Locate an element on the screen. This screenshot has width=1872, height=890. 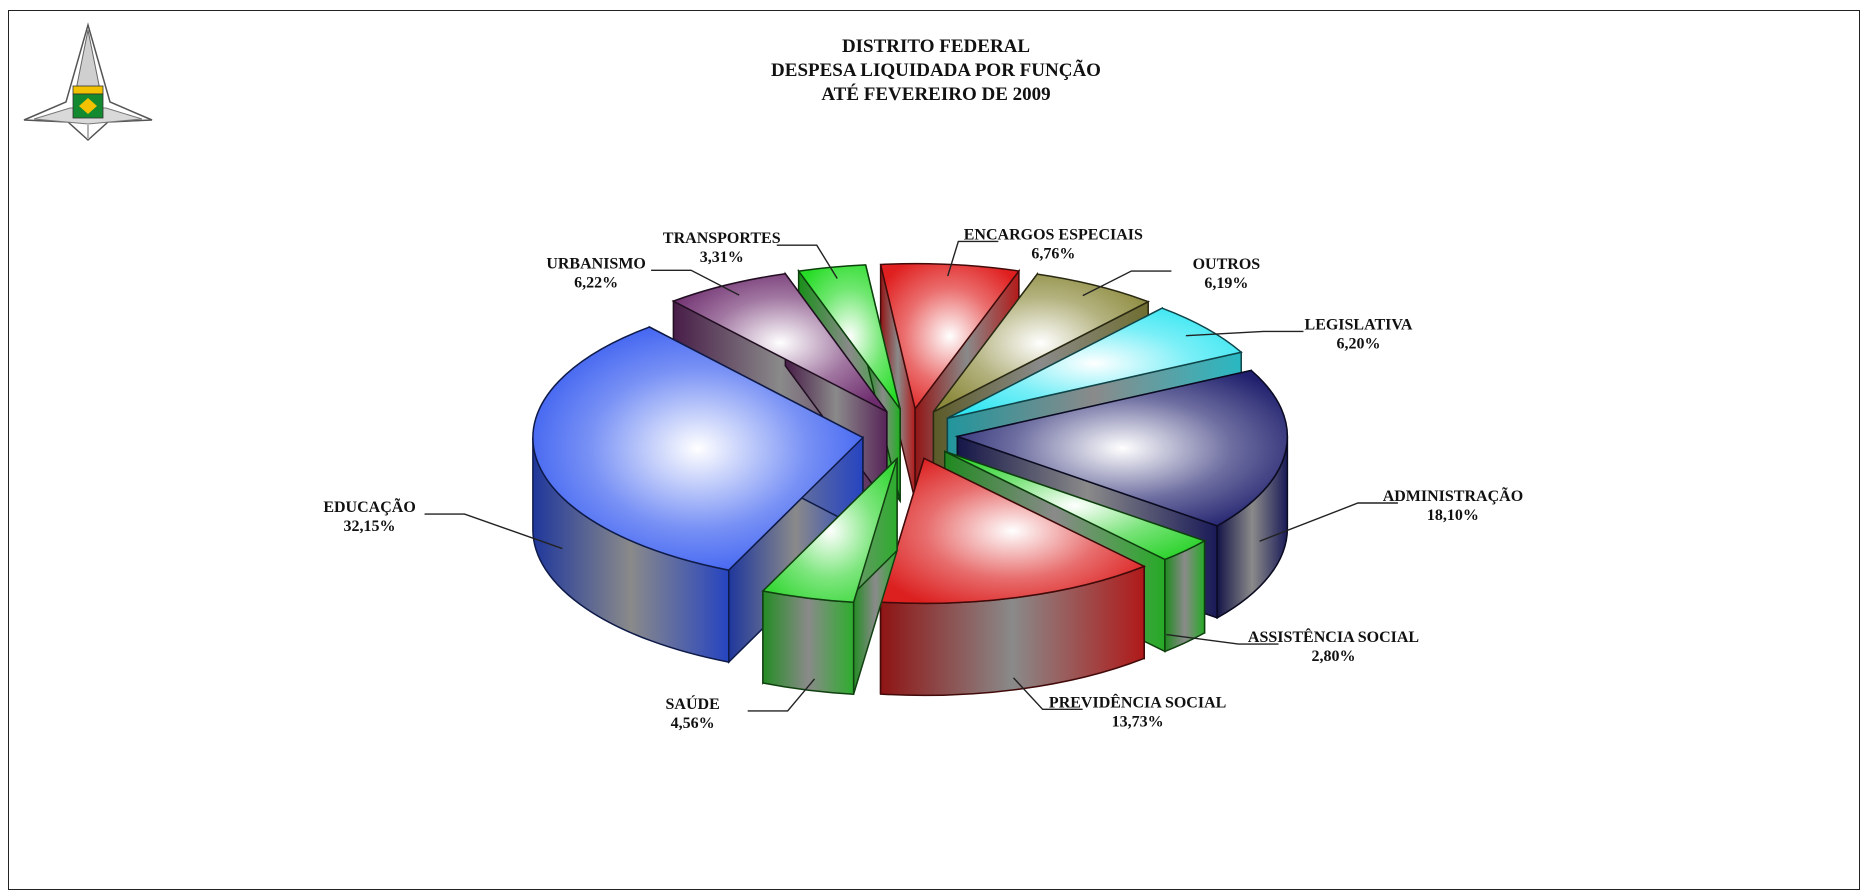
slice-percent: 18,10% is located at coordinates (1453, 515).